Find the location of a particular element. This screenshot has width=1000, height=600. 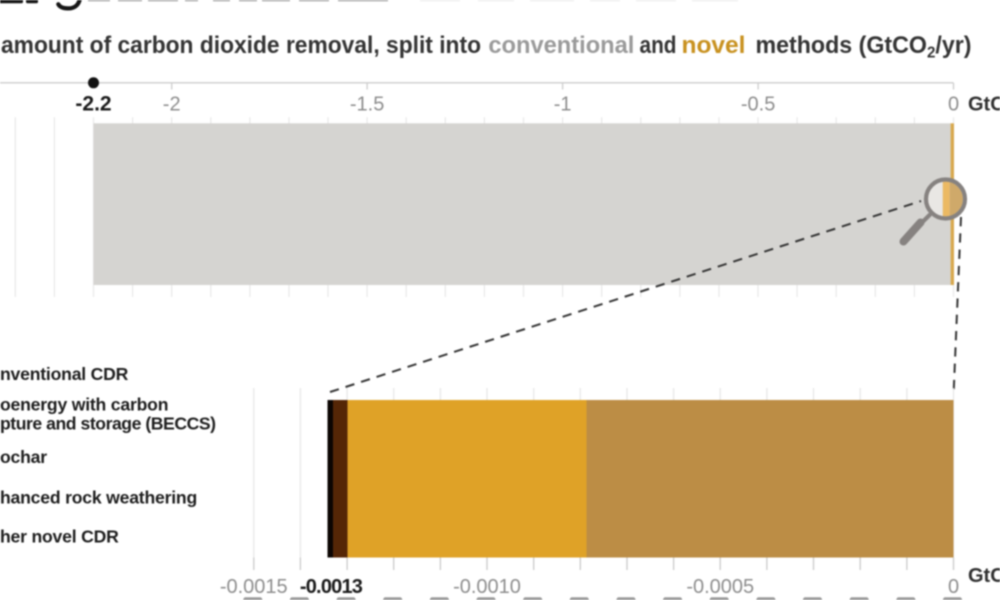

svg-text: -2 is located at coordinates (172, 105).